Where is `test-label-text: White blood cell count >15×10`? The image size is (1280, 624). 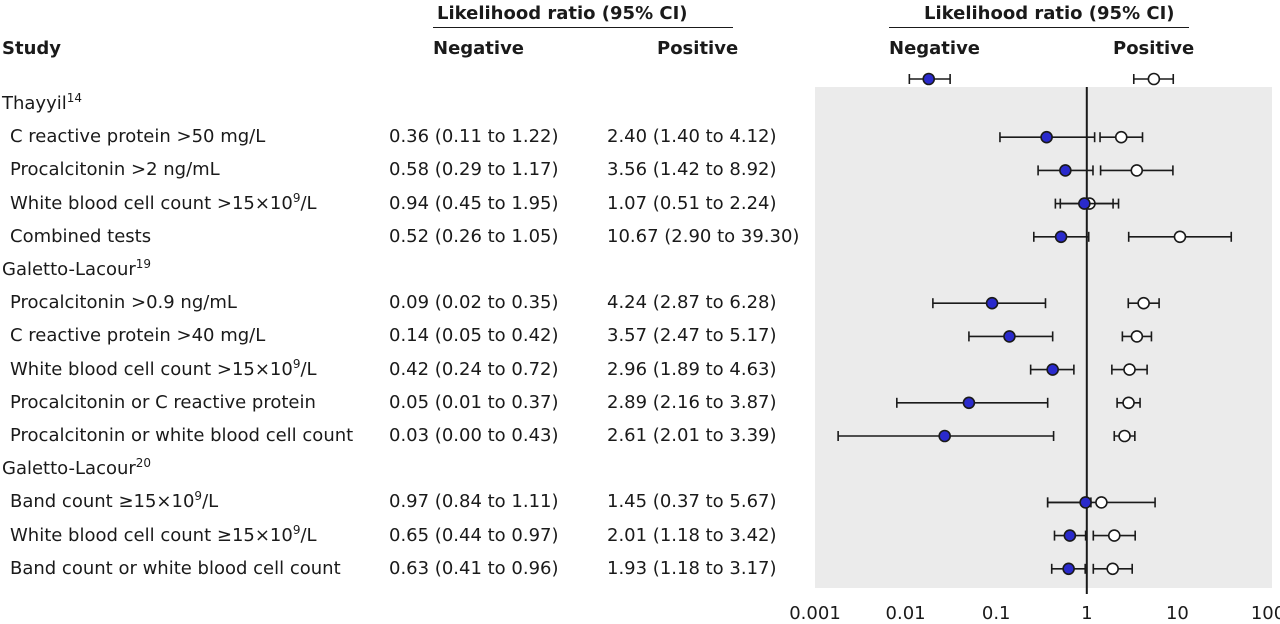
test-label-text: White blood cell count >15×10 is located at coordinates (151, 369).